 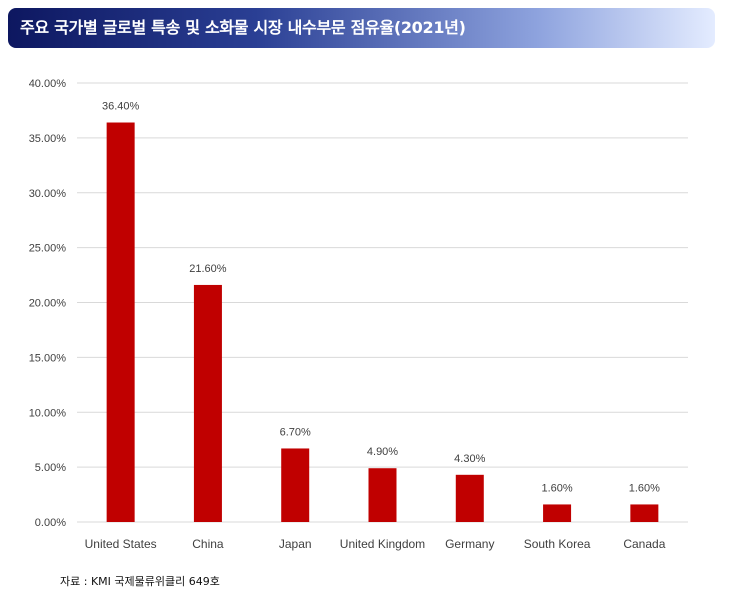 What do you see at coordinates (48, 304) in the screenshot?
I see `y-tick-label: 20.00%` at bounding box center [48, 304].